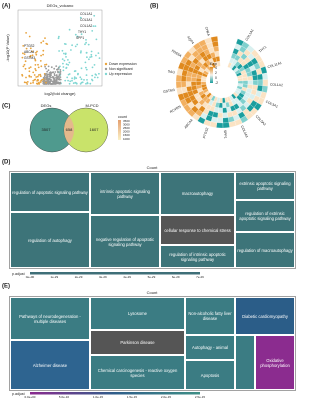 This screenshot has height=400, width=320. What do you see at coordinates (272, 104) in the screenshot?
I see `gene-label: COL3A1` at bounding box center [272, 104].